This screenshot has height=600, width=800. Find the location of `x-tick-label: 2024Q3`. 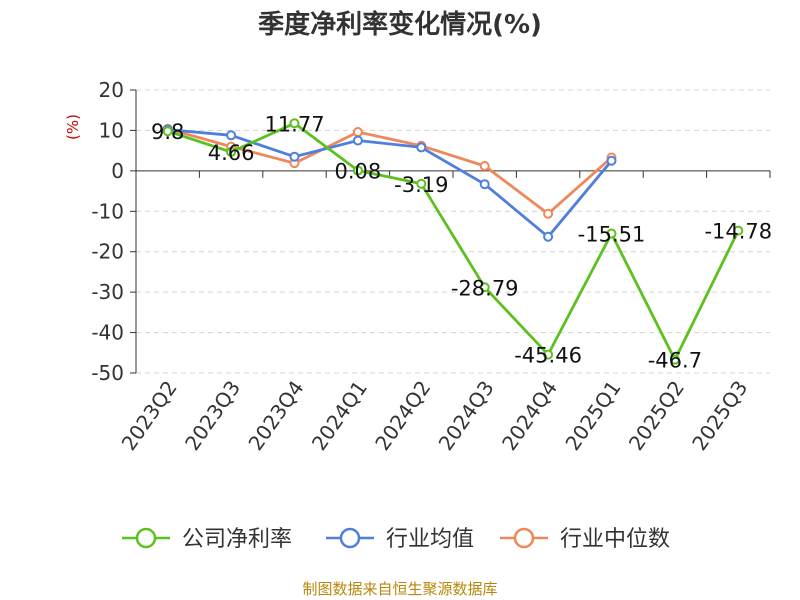

x-tick-label: 2024Q3 is located at coordinates (466, 415).